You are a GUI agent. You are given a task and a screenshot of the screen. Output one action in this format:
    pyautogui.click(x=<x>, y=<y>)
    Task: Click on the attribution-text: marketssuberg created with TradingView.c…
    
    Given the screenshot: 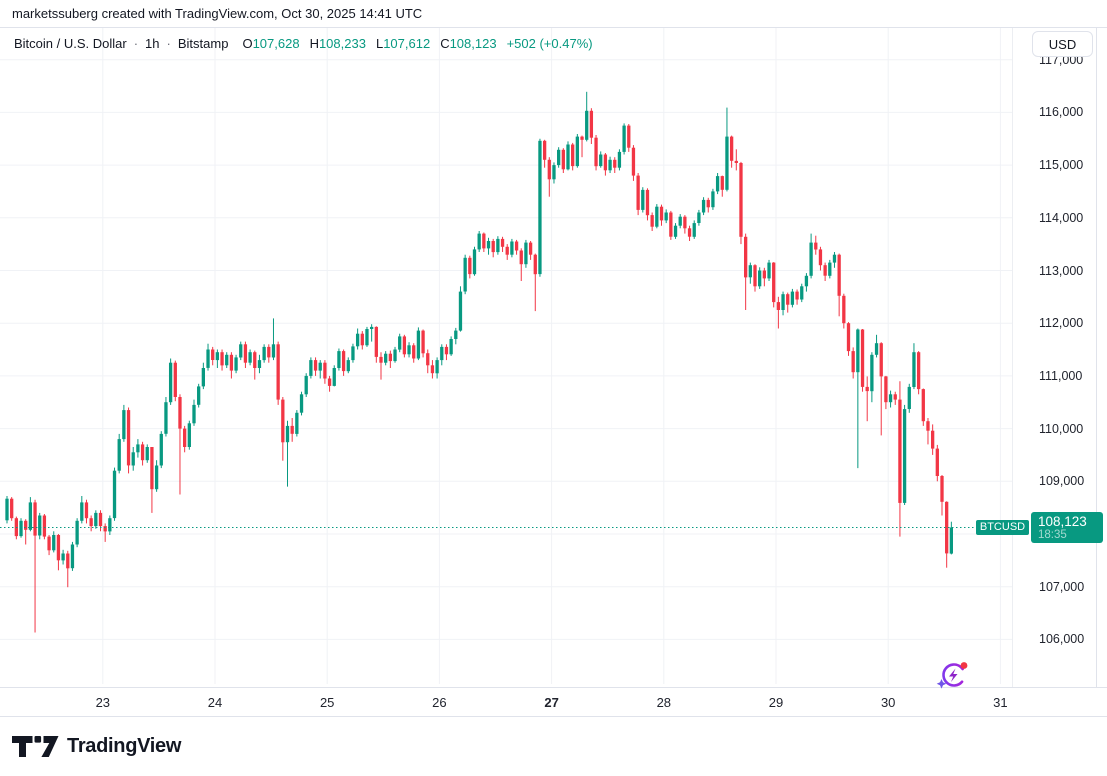 What is the action you would take?
    pyautogui.click(x=217, y=13)
    